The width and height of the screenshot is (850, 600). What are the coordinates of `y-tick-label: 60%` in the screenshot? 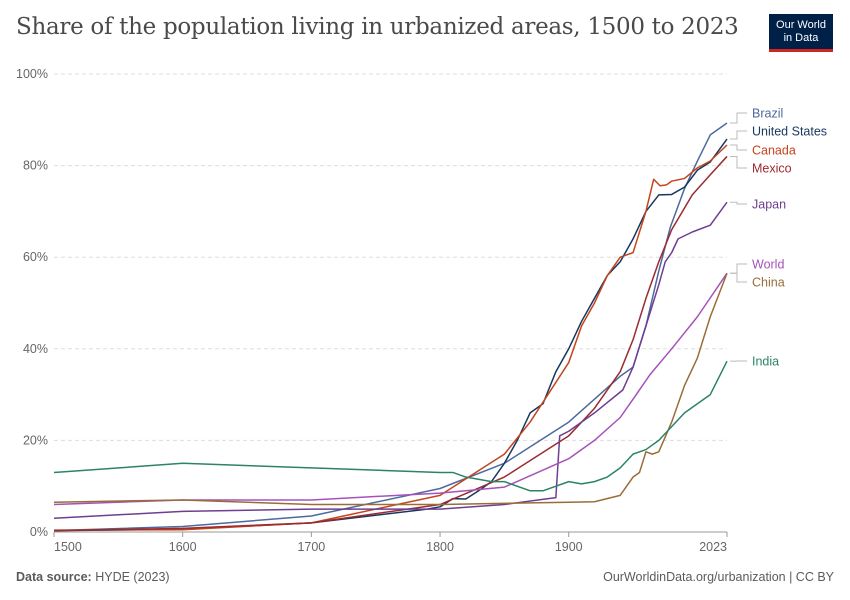 It's located at (35, 257).